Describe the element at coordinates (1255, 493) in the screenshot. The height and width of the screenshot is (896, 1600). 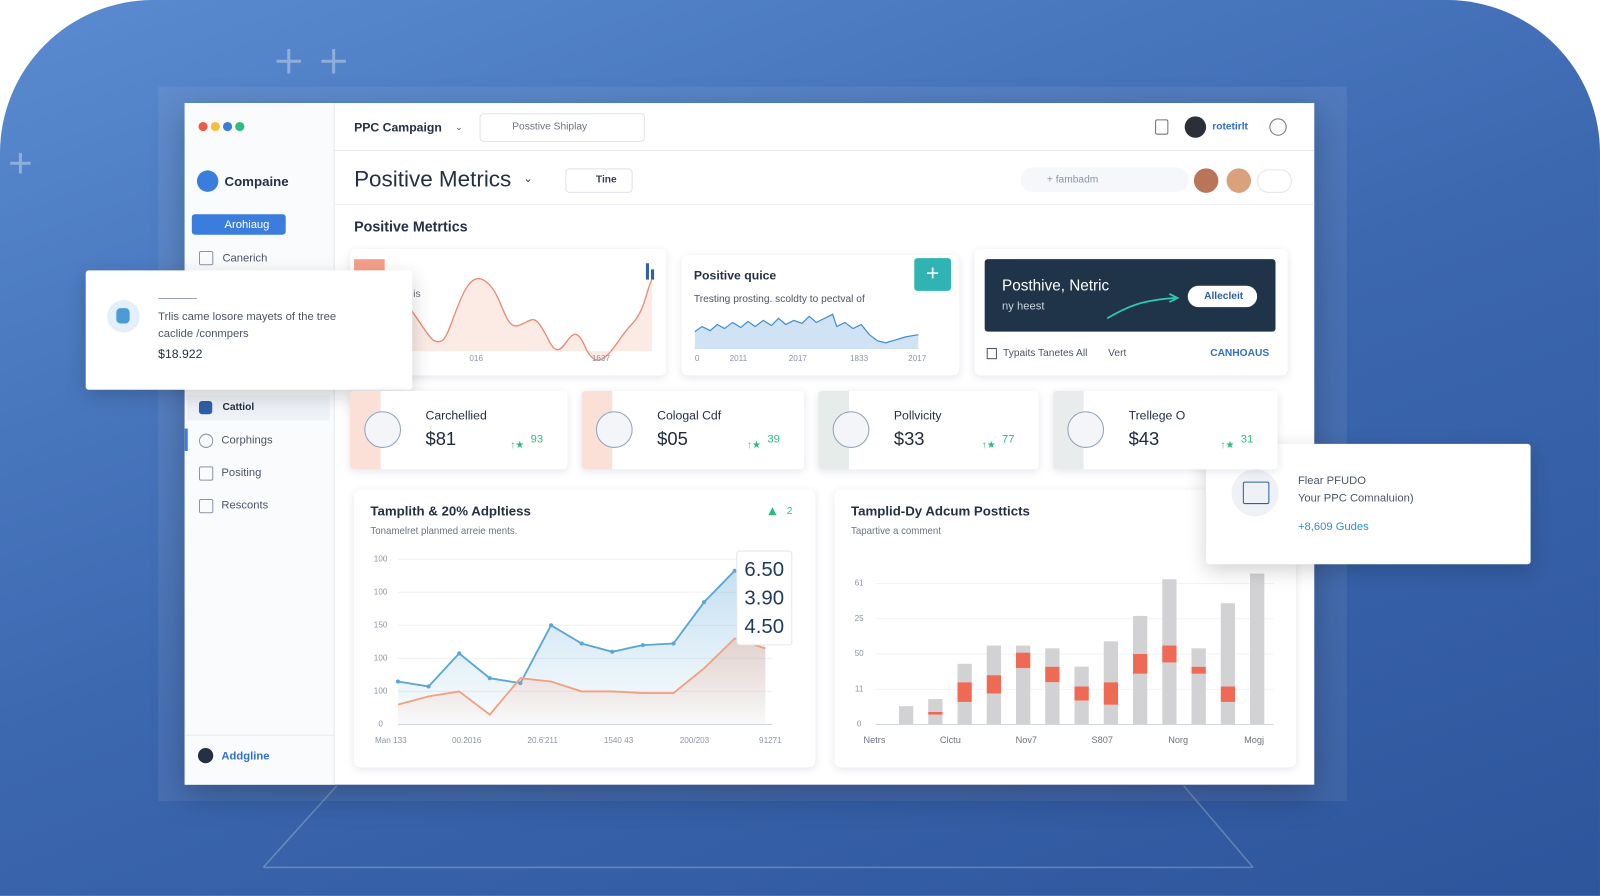
I see `notification-icon` at that location.